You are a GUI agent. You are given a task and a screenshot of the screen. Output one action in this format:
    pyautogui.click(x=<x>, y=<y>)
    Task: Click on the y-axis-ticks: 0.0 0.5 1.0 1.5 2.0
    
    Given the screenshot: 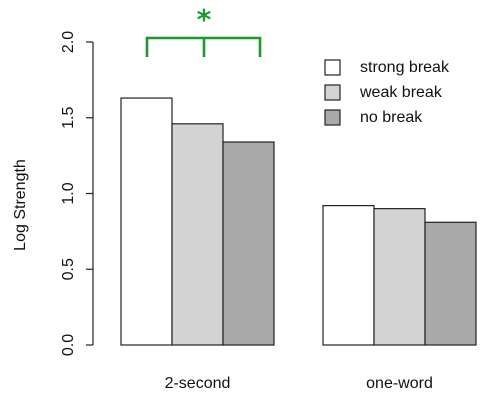 What is the action you would take?
    pyautogui.click(x=76, y=193)
    